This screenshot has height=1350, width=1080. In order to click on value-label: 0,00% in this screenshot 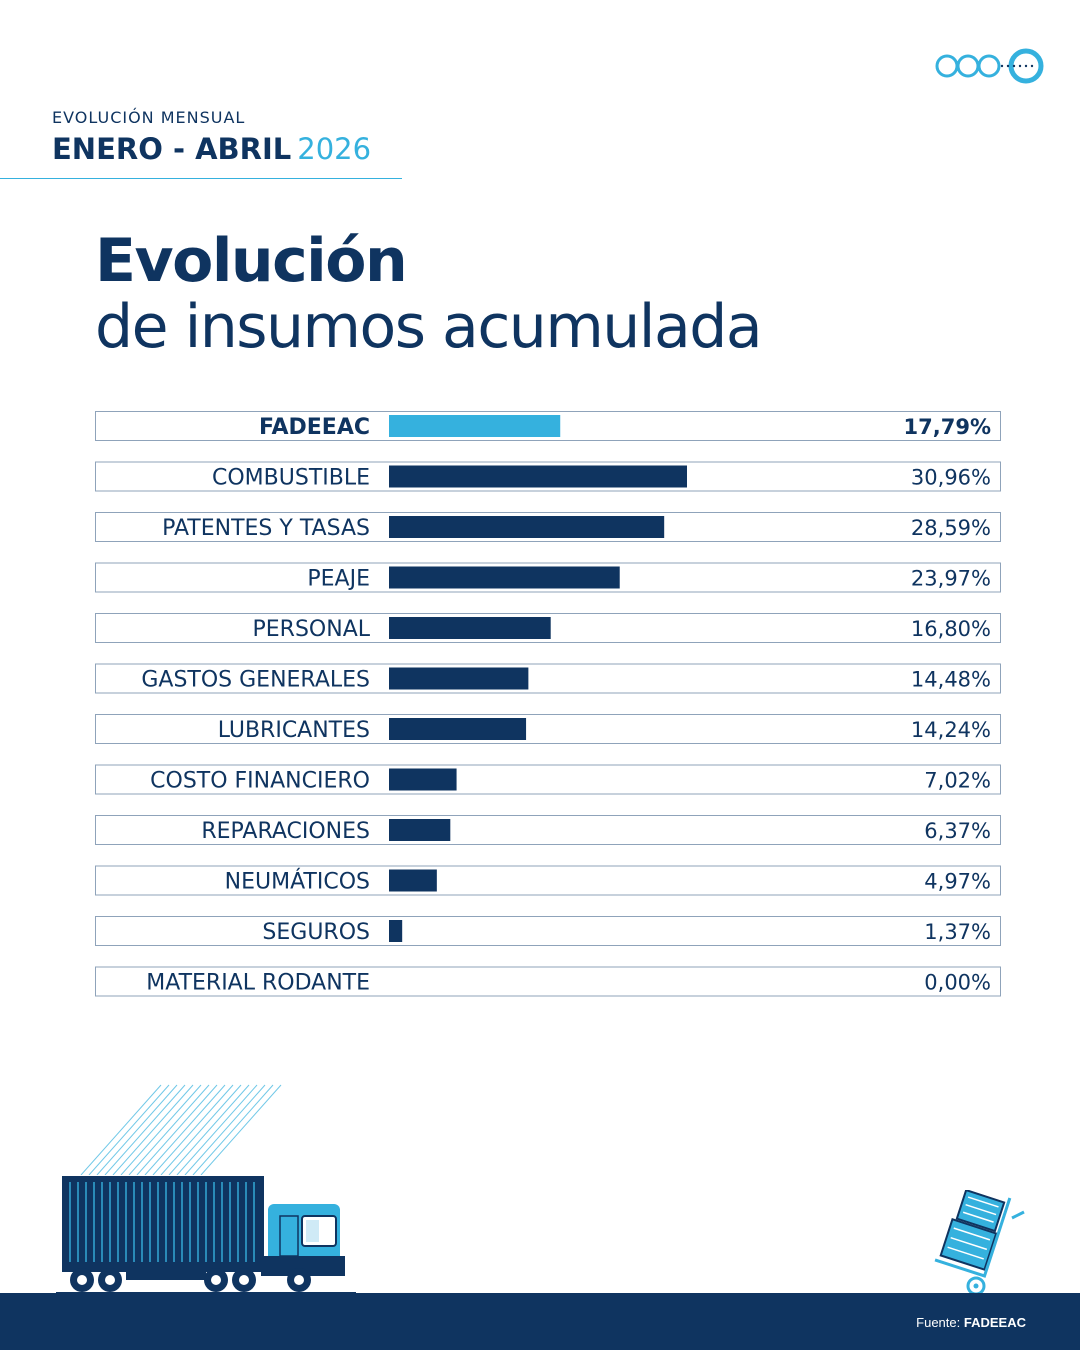, I will do `click(957, 983)`.